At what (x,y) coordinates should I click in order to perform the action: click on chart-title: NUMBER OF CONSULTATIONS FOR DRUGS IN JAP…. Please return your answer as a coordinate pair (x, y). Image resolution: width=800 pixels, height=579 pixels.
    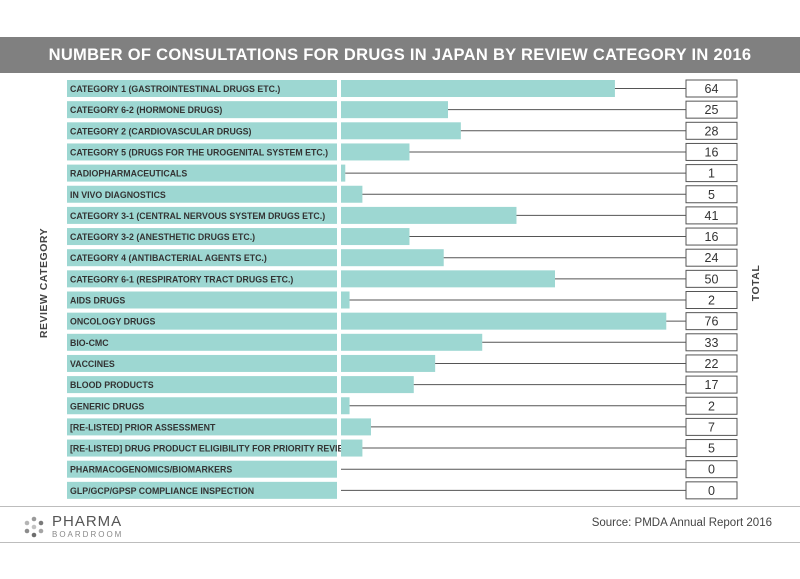
    Looking at the image, I should click on (400, 55).